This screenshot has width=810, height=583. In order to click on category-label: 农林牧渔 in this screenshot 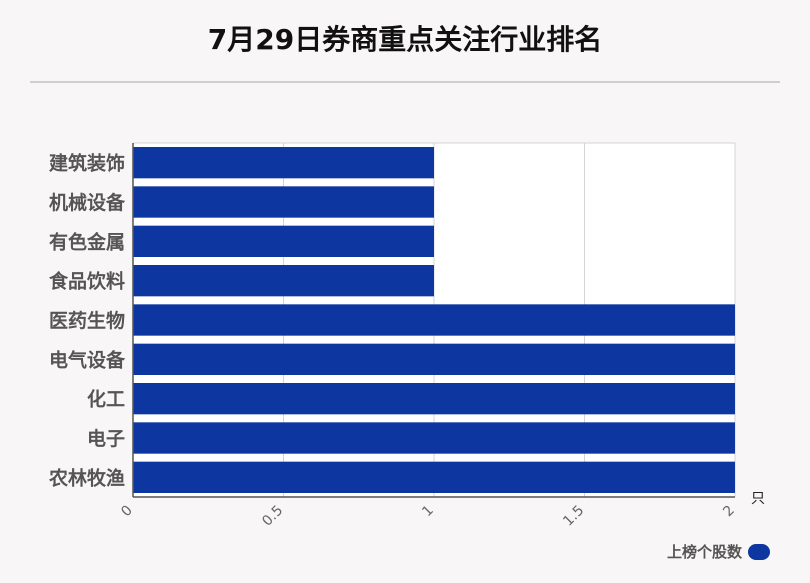, I will do `click(86, 477)`.